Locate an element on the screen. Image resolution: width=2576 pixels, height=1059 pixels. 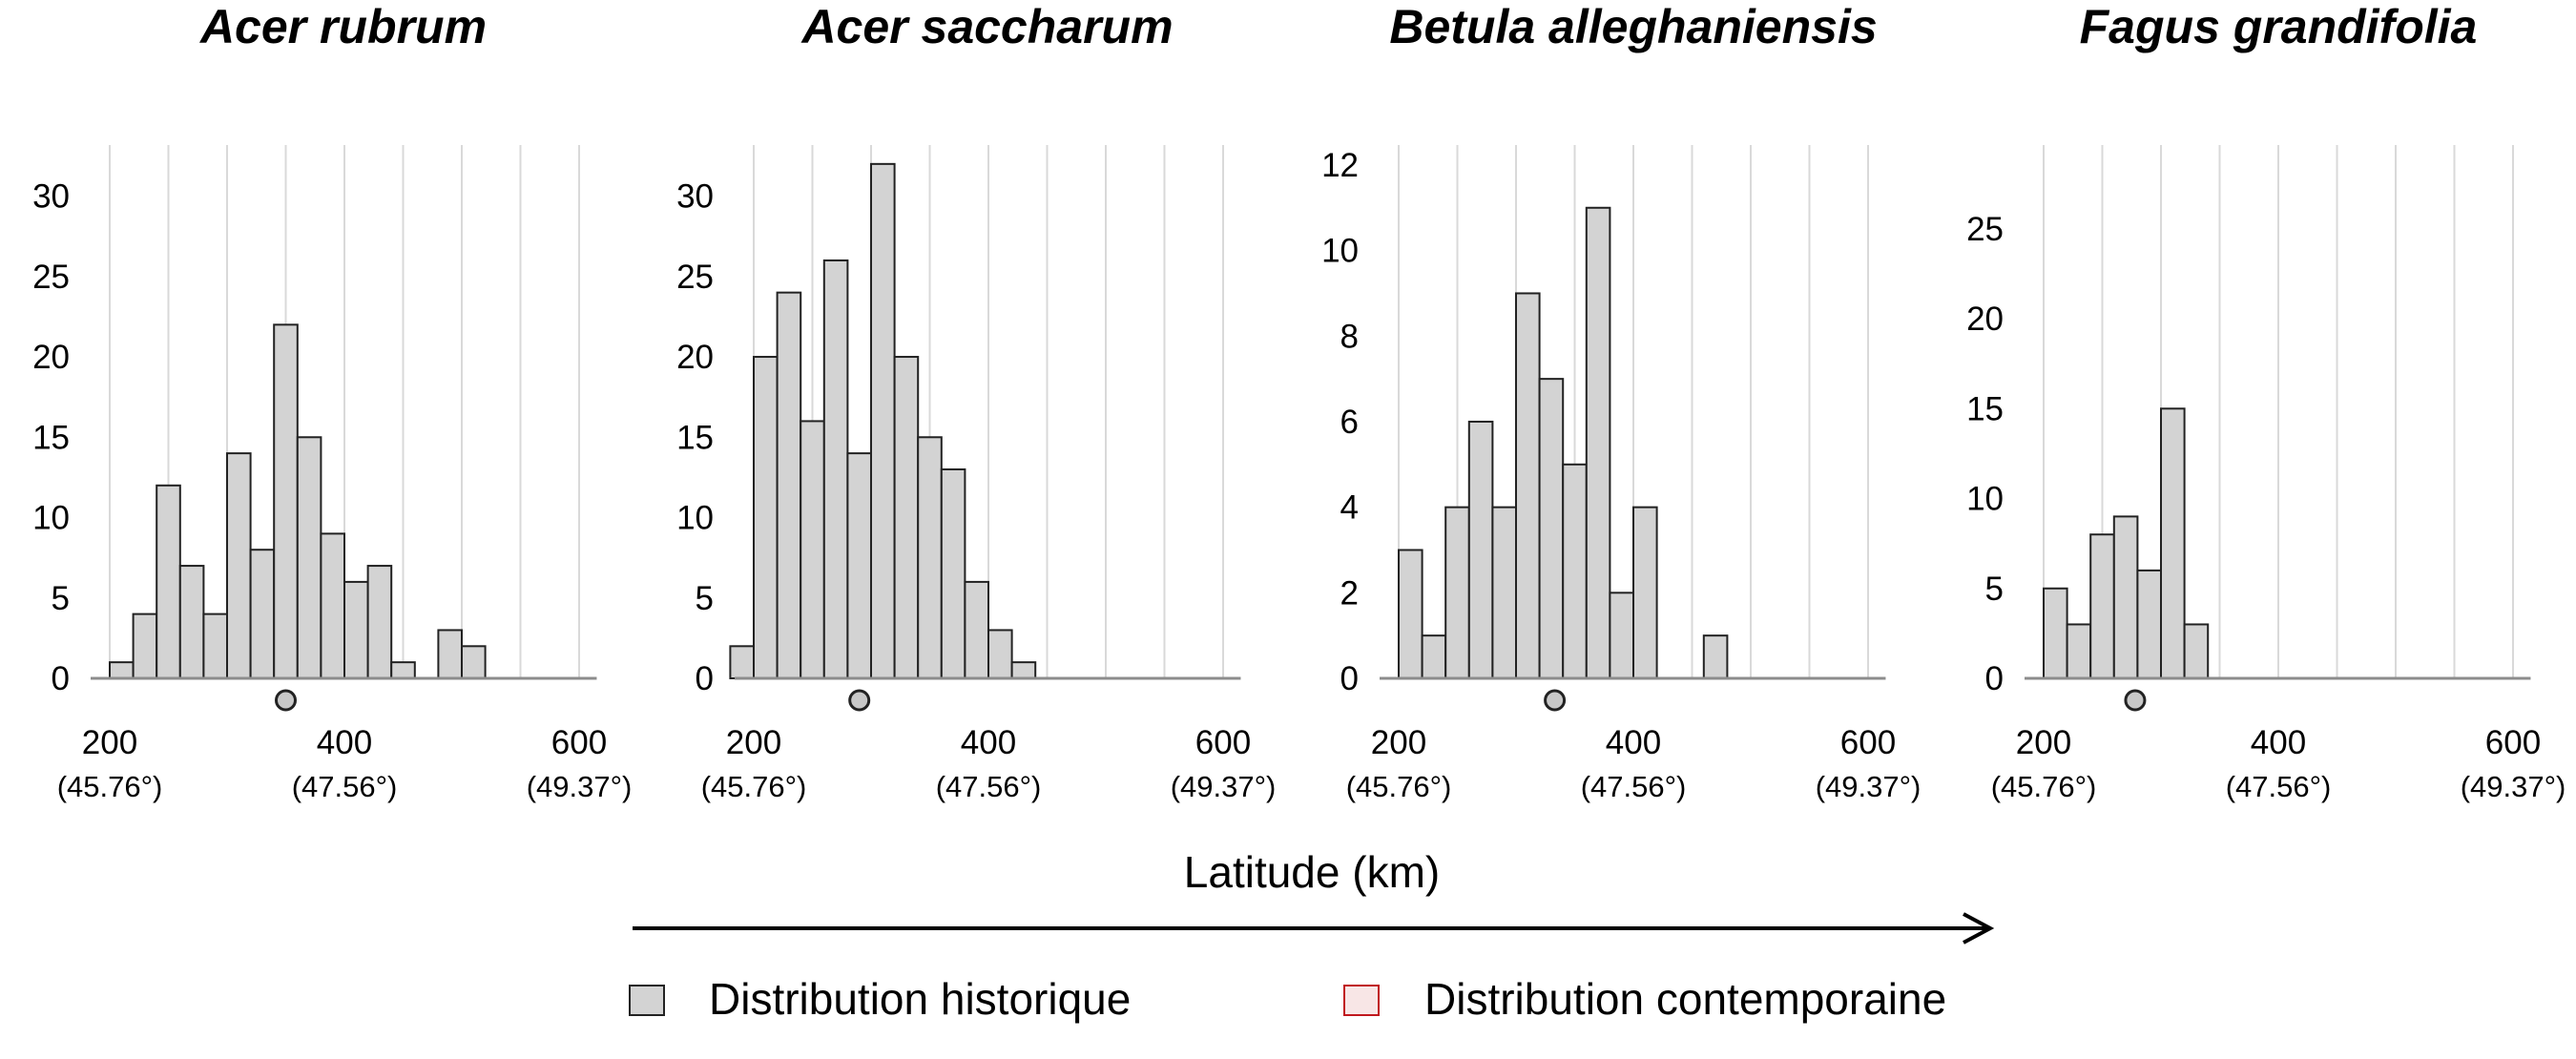
panel-title-4: Fagus grandifolia is located at coordinates (2279, 27).